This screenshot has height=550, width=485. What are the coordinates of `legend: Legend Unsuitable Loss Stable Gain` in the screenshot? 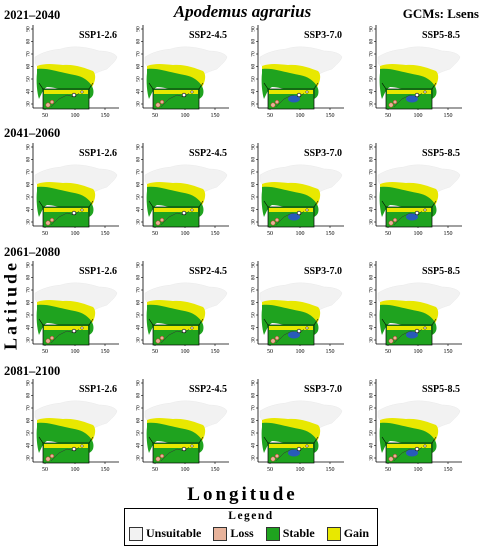 It's located at (251, 527).